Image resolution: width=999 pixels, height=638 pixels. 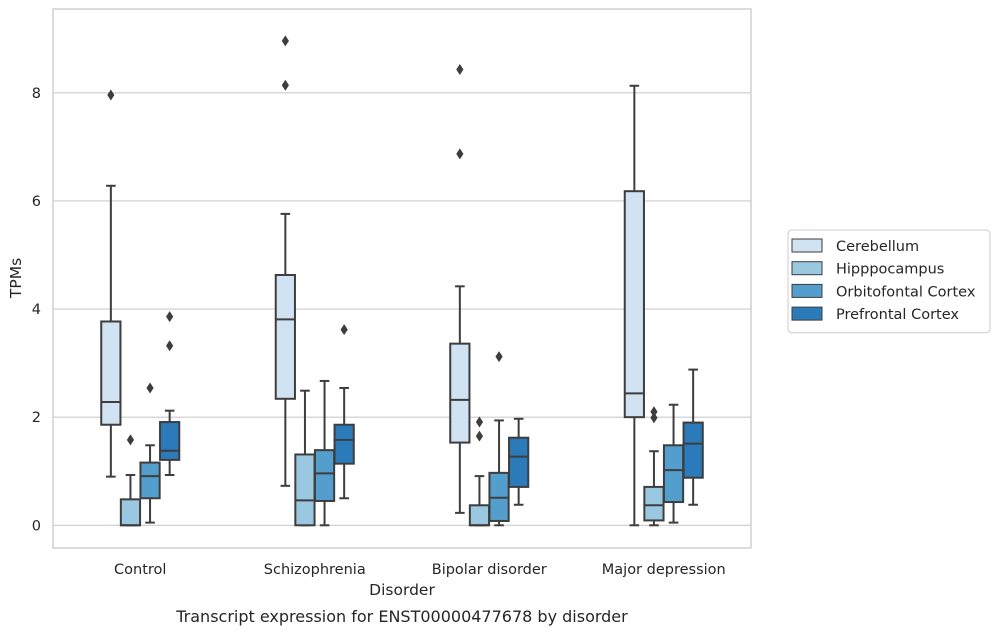 I want to click on x-tick-label: Bipolar disorder, so click(x=489, y=570).